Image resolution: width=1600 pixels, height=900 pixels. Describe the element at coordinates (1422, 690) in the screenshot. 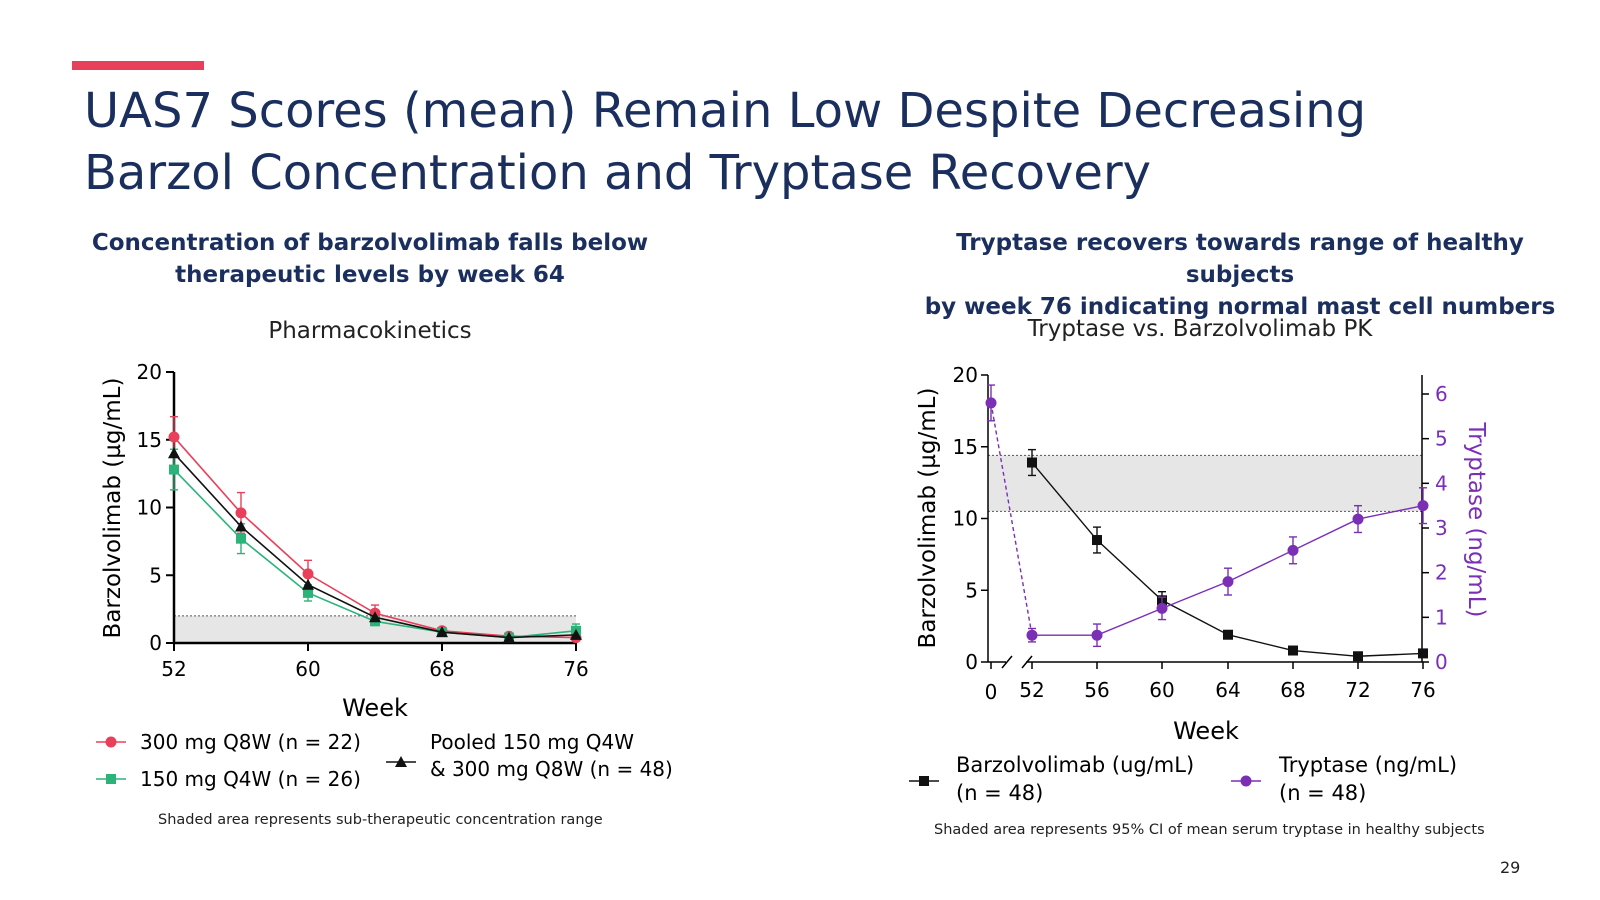

I see `tryptase-x-tick-label: 76` at that location.